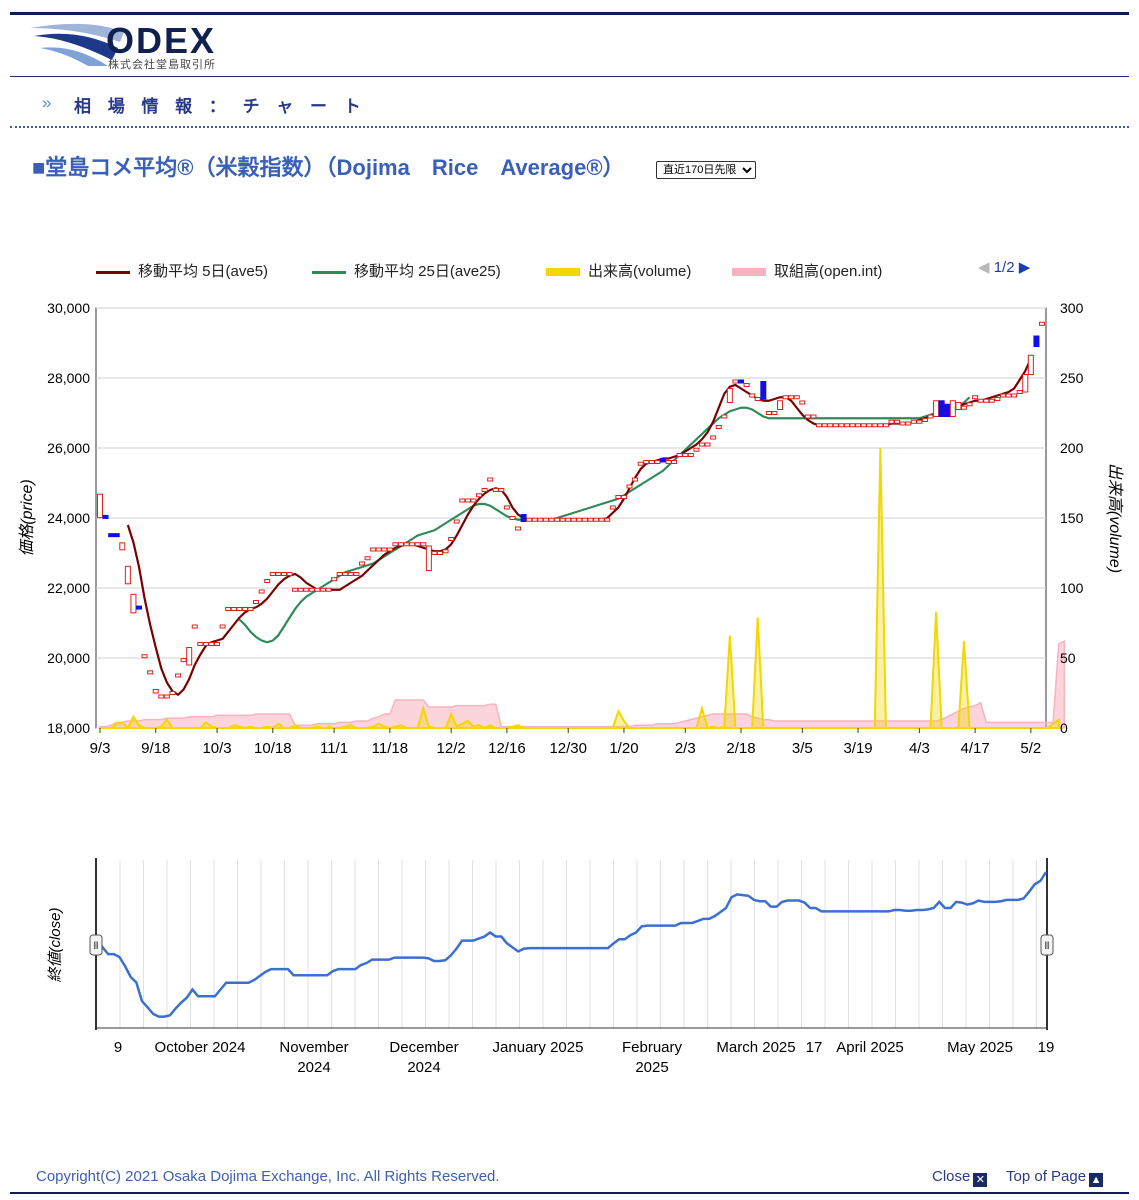  What do you see at coordinates (569, 76) in the screenshot?
I see `header-divider` at bounding box center [569, 76].